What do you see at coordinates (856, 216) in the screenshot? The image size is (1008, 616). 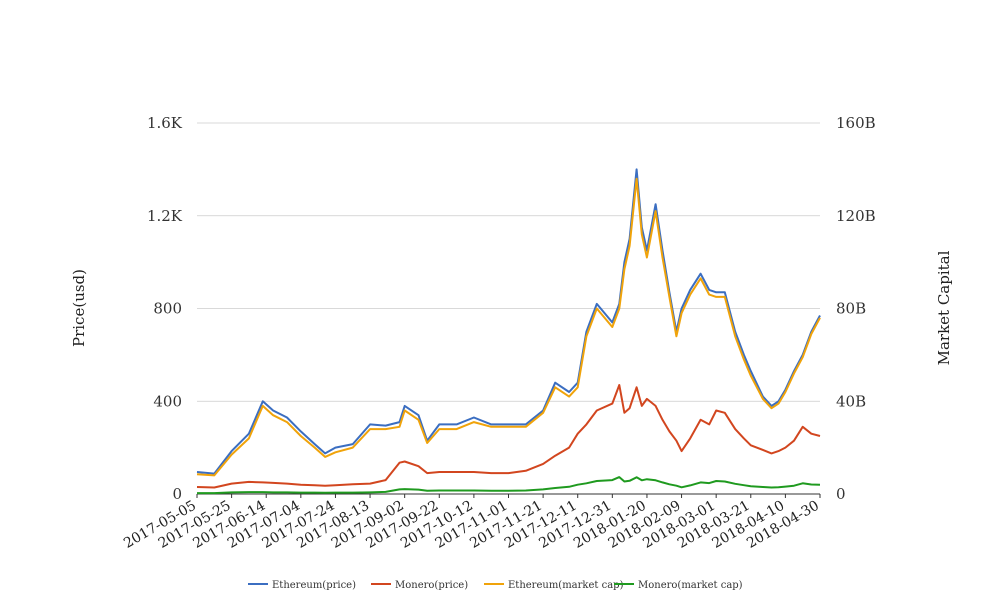 I see `right-y-tick-label: 120B` at bounding box center [856, 216].